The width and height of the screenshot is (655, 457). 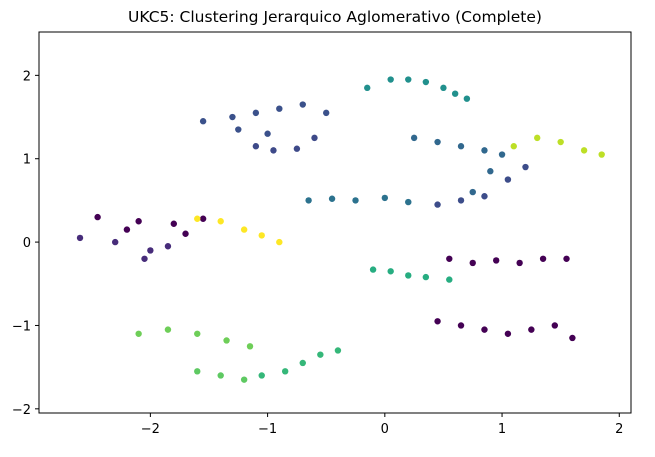 I want to click on y-tick-label: 0, so click(x=27, y=243).